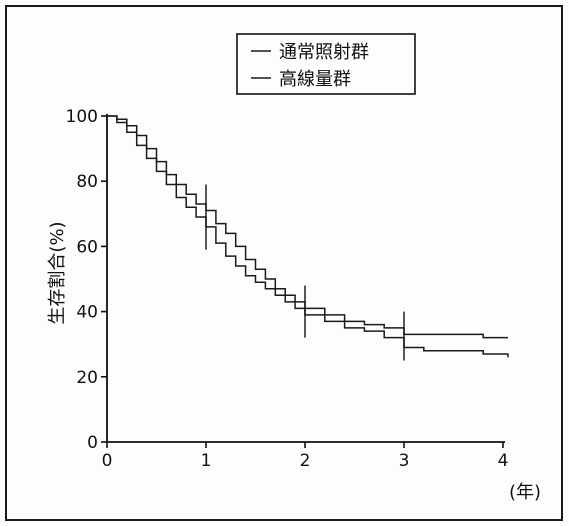 The width and height of the screenshot is (569, 526). I want to click on x-axis-title: (年), so click(525, 492).